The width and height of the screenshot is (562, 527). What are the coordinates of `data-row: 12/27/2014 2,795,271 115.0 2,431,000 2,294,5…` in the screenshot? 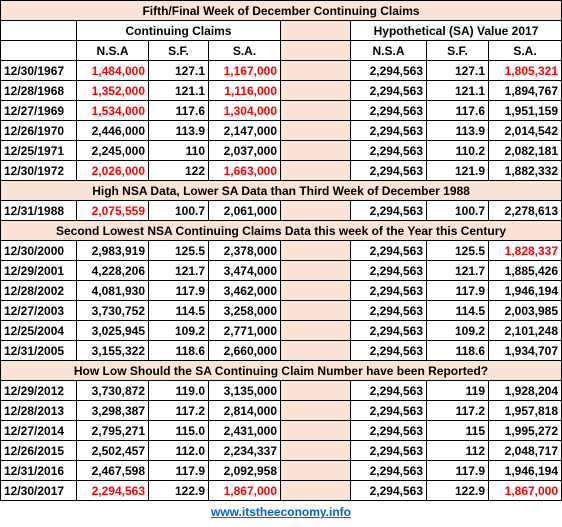 It's located at (281, 430).